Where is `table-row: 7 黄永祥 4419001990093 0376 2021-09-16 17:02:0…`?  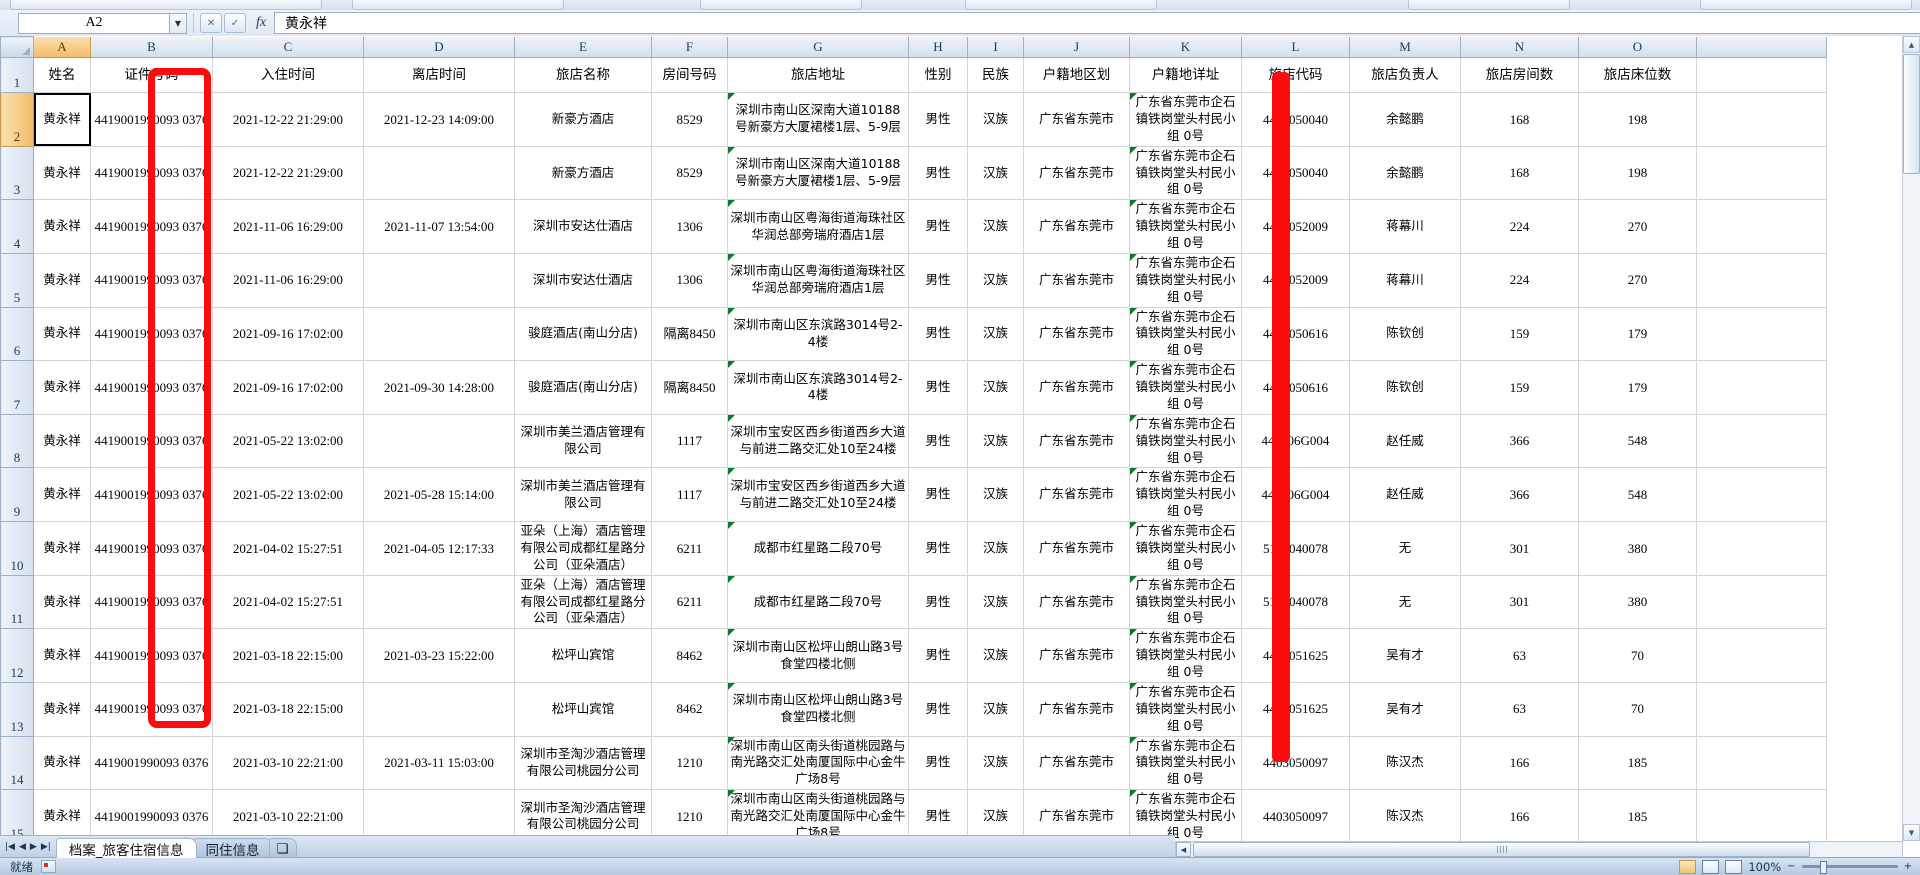 table-row: 7 黄永祥 4419001990093 0376 2021-09-16 17:02:0… is located at coordinates (913, 387).